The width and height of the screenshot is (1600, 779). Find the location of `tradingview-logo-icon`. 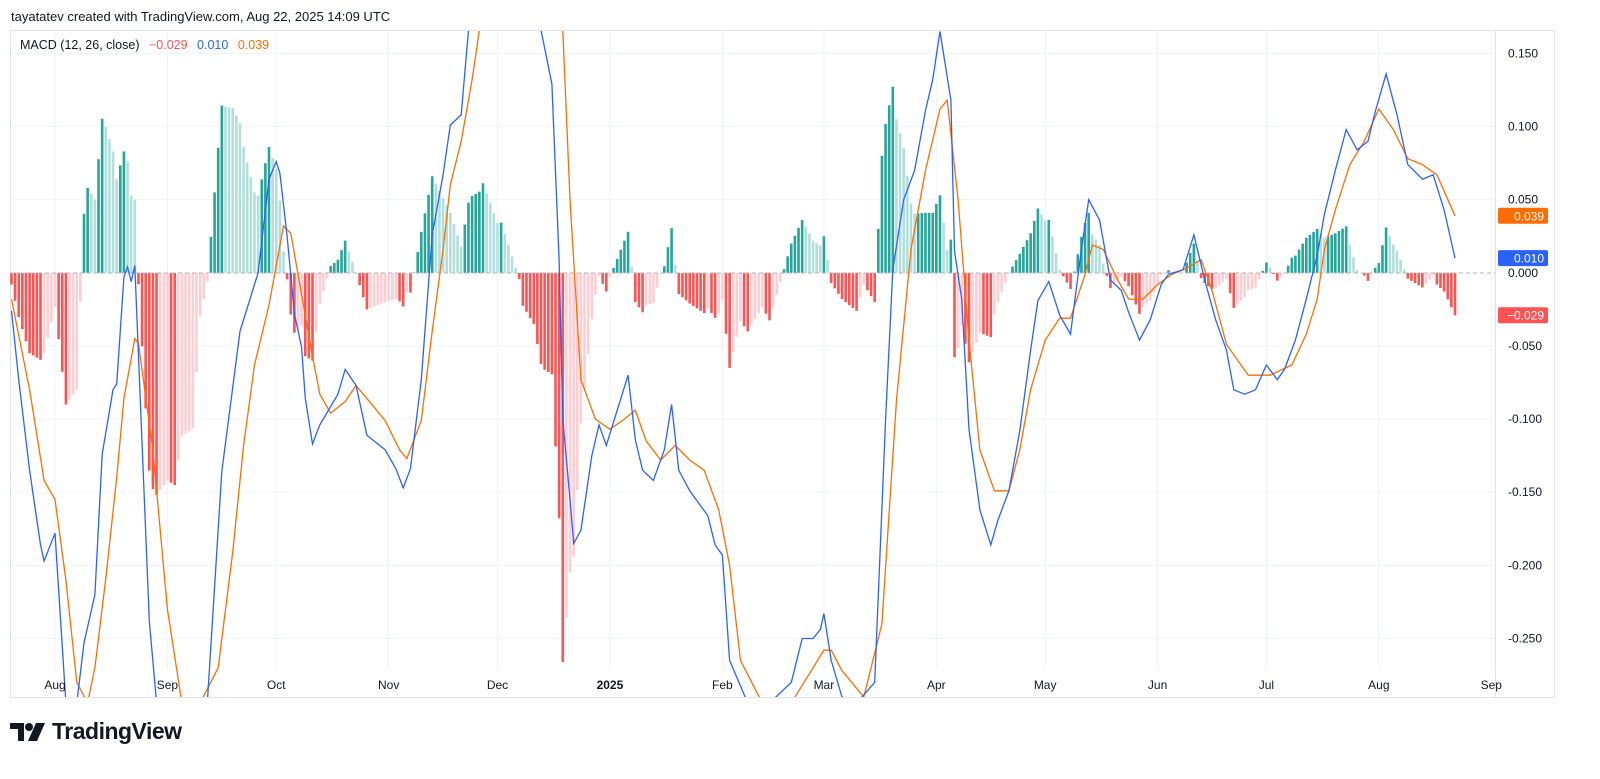

tradingview-logo-icon is located at coordinates (27, 731).